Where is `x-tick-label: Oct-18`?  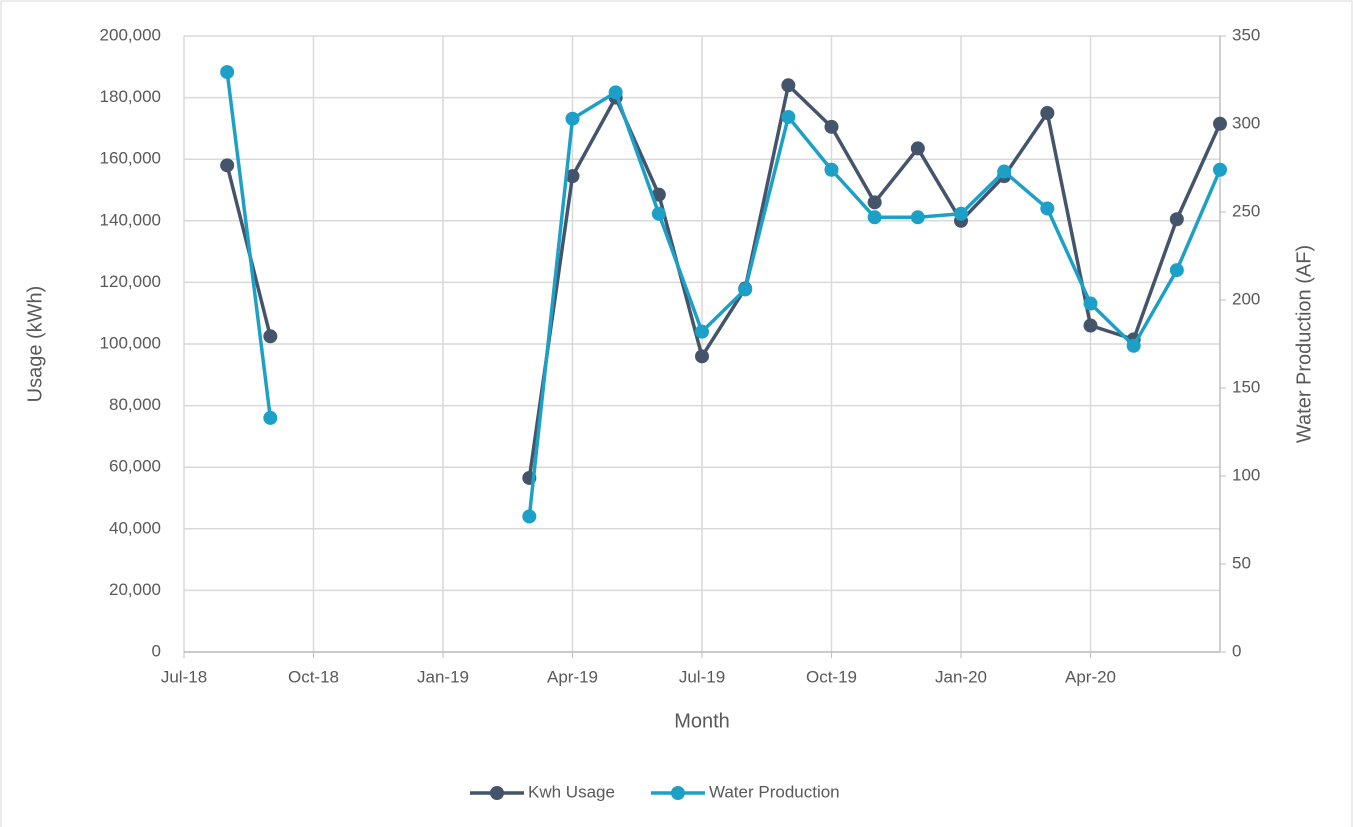 x-tick-label: Oct-18 is located at coordinates (313, 676).